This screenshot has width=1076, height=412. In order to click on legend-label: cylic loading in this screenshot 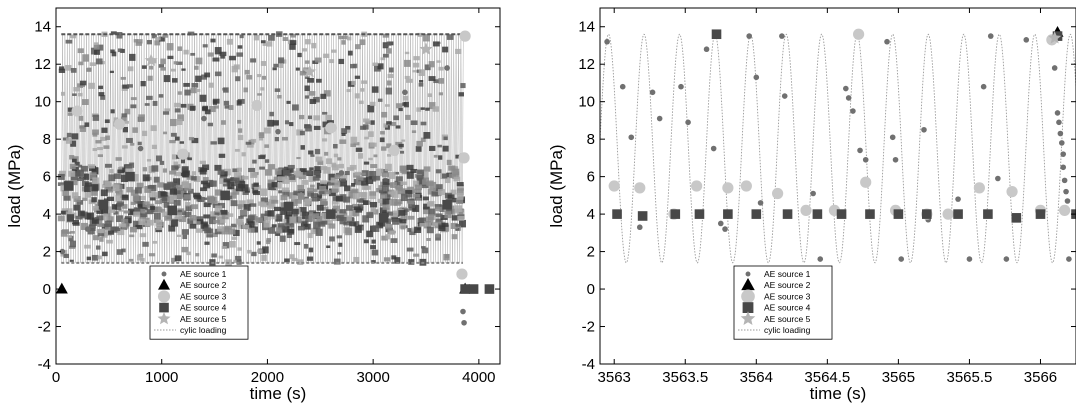, I will do `click(787, 330)`.